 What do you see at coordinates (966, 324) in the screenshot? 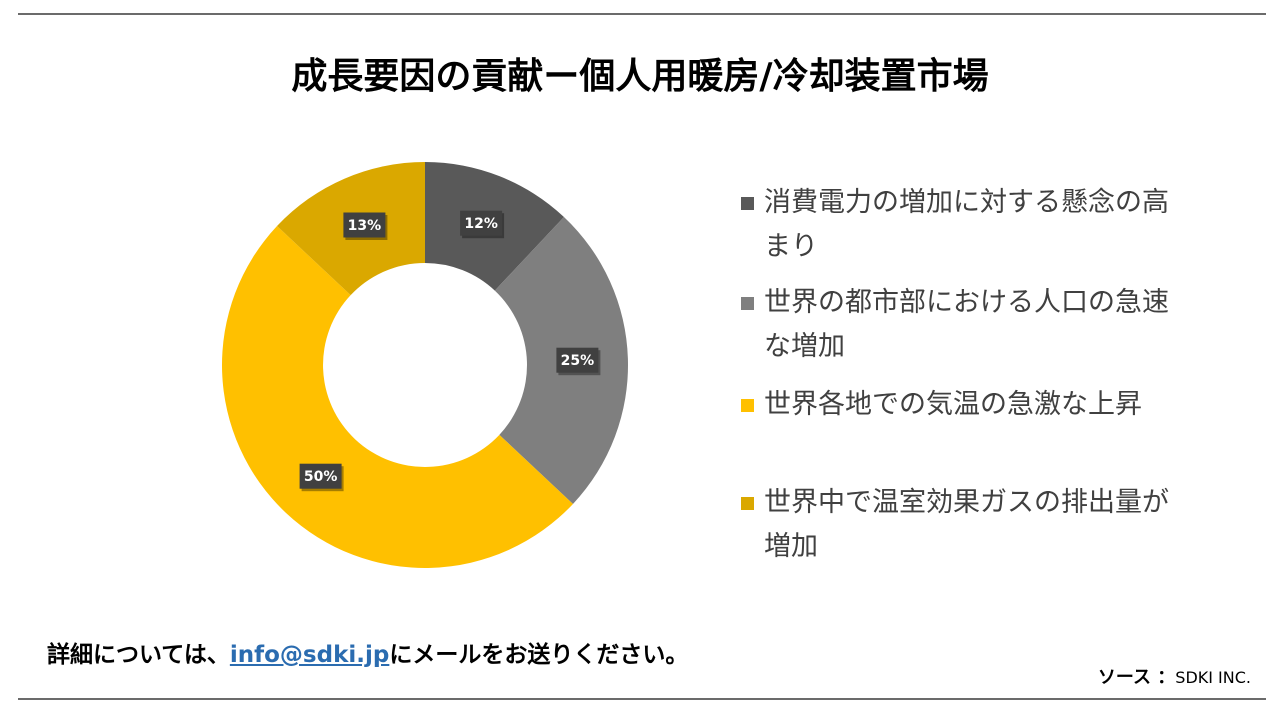
I see `legend-label: 世界の都市部における人口の急速な増加` at bounding box center [966, 324].